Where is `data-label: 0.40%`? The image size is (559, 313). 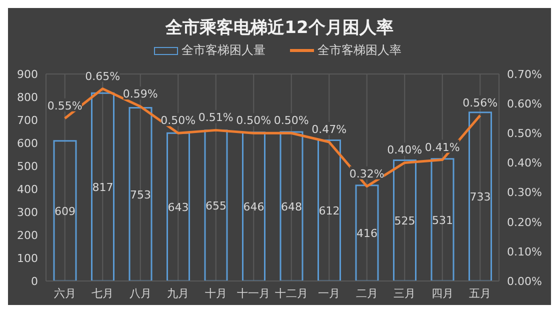 data-label: 0.40% is located at coordinates (404, 150).